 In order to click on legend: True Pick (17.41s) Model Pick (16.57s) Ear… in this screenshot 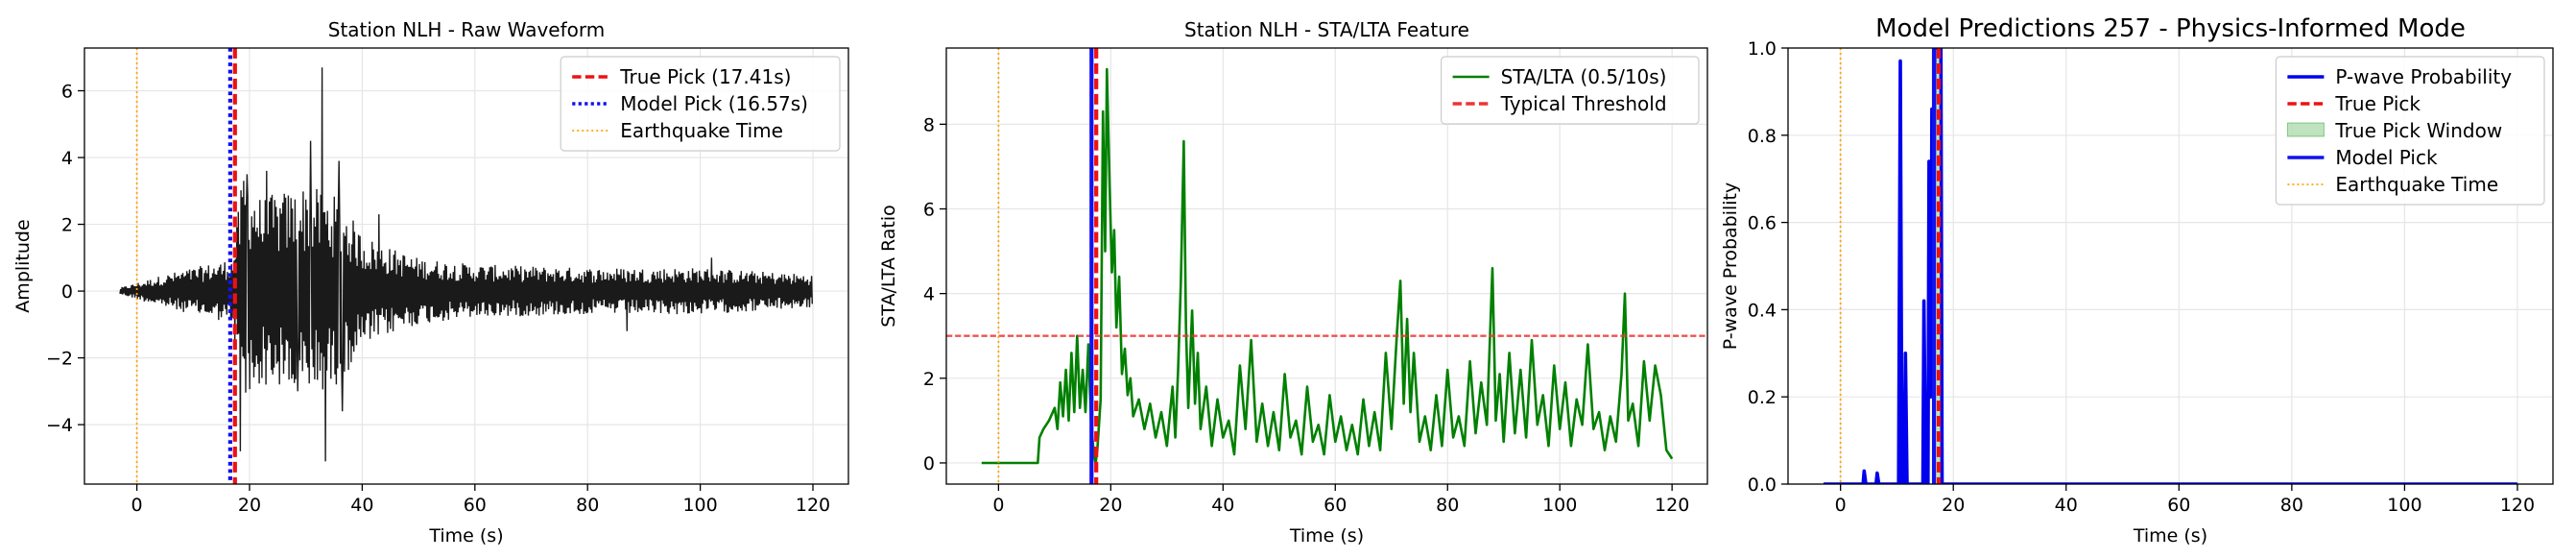, I will do `click(700, 104)`.